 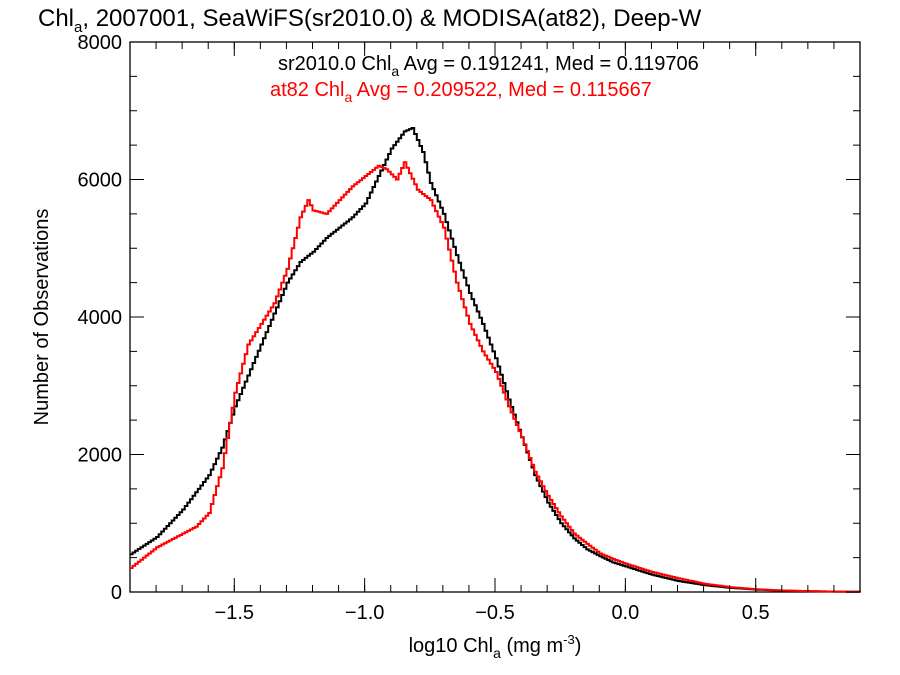 What do you see at coordinates (532, 646) in the screenshot?
I see `xlabel-units: (mg m` at bounding box center [532, 646].